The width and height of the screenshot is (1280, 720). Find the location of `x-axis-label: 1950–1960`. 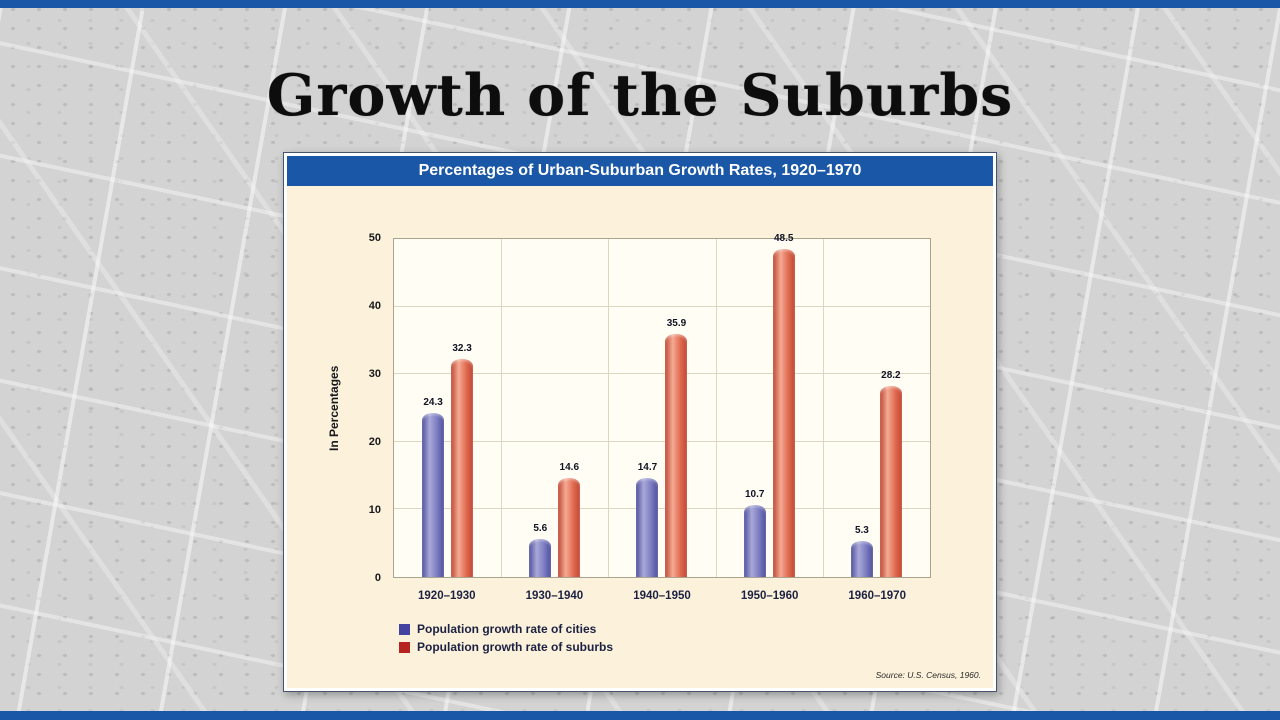

x-axis-label: 1950–1960 is located at coordinates (769, 596).